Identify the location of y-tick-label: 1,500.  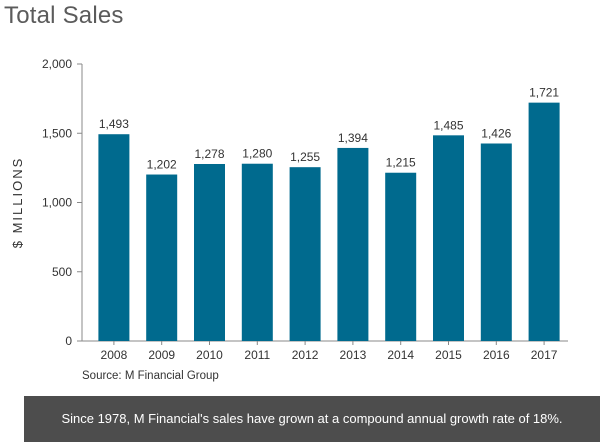
(57, 133).